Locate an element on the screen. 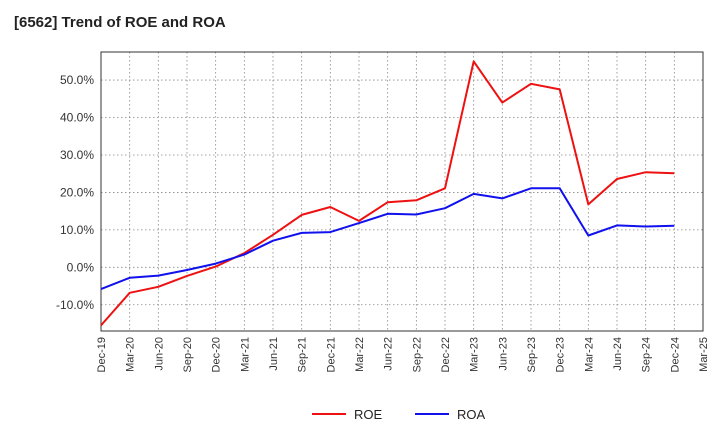 This screenshot has height=440, width=720. y-tick-label: 30.0% is located at coordinates (77, 155).